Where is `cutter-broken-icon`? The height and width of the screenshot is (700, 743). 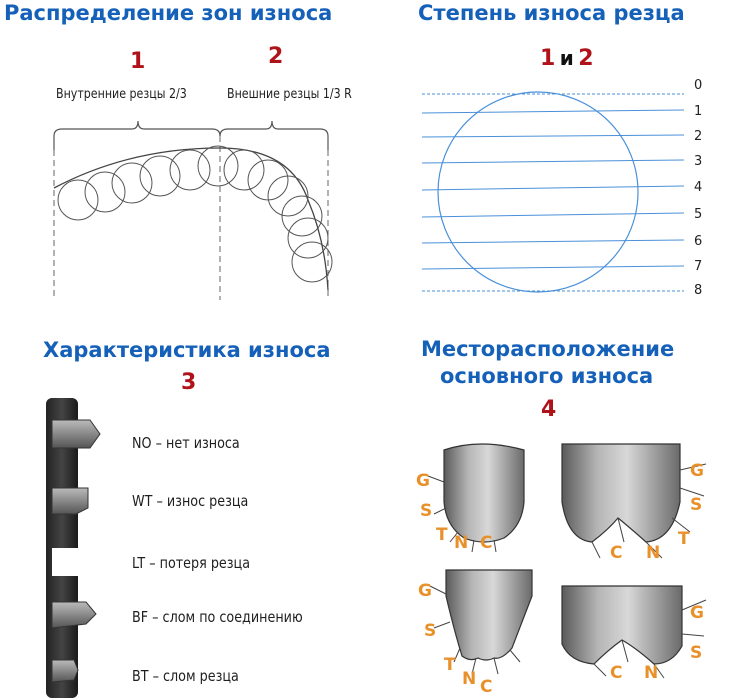 cutter-broken-icon is located at coordinates (65, 671).